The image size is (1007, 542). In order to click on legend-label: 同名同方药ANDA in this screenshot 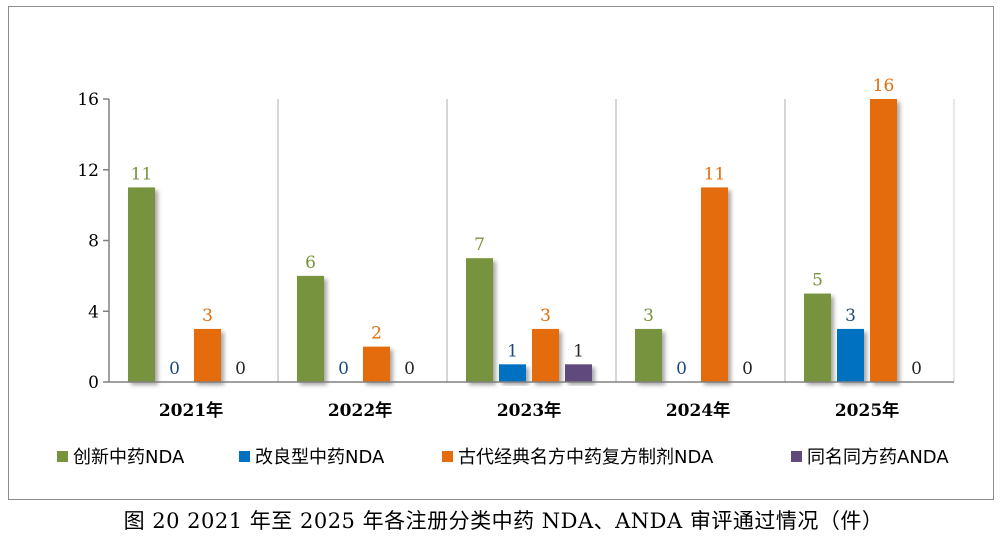, I will do `click(878, 457)`.